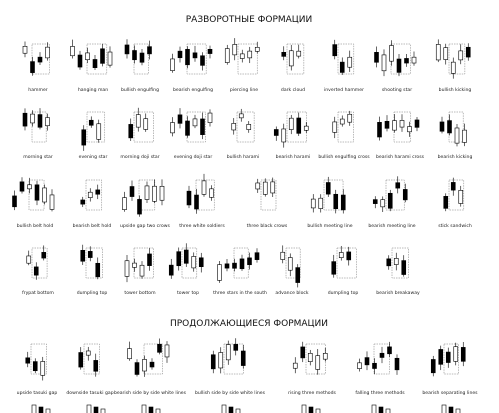 This screenshot has height=413, width=499. I want to click on pattern-label: bearish engulfing, so click(193, 90).